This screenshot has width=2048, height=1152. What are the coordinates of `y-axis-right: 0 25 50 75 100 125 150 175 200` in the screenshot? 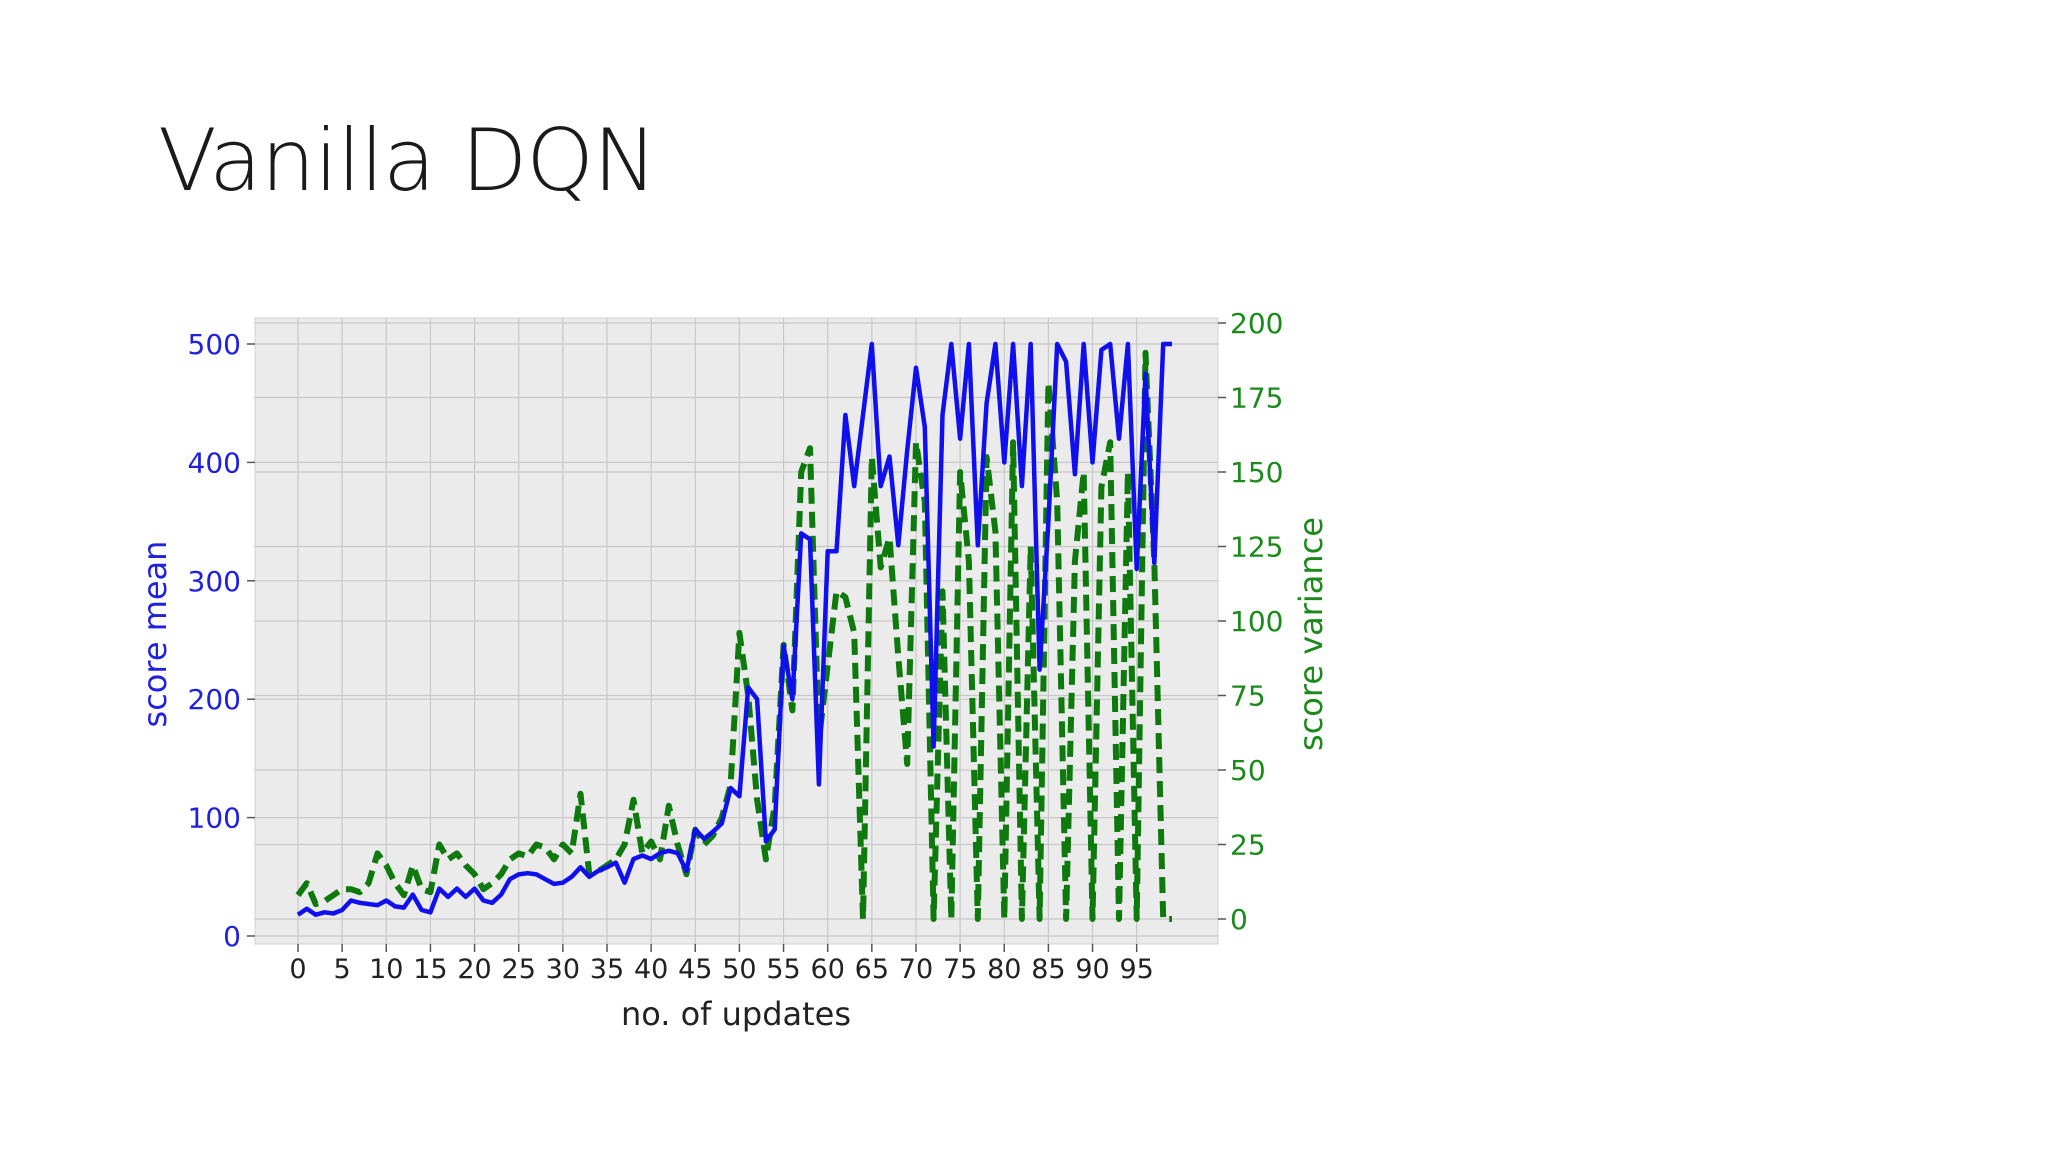 It's located at (1250, 621).